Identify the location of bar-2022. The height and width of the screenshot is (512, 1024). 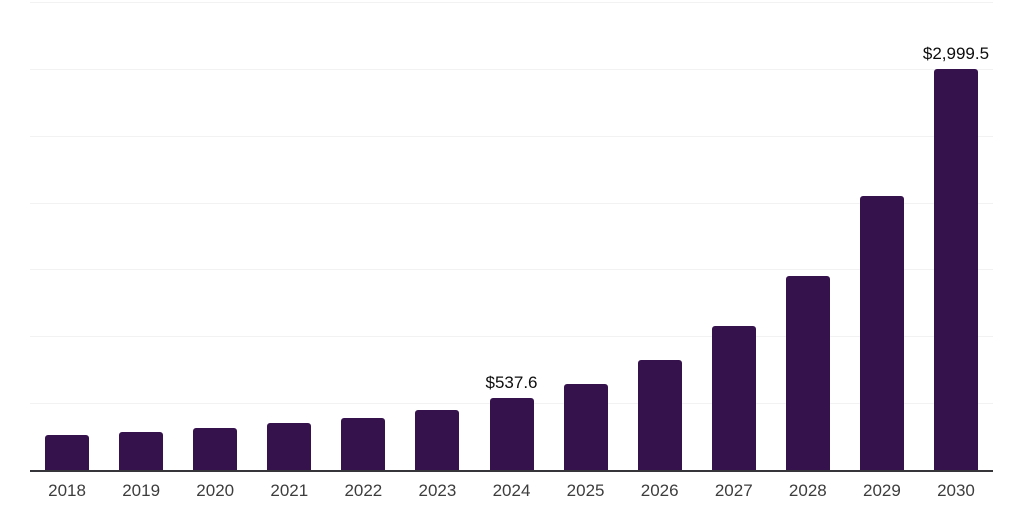
(363, 443).